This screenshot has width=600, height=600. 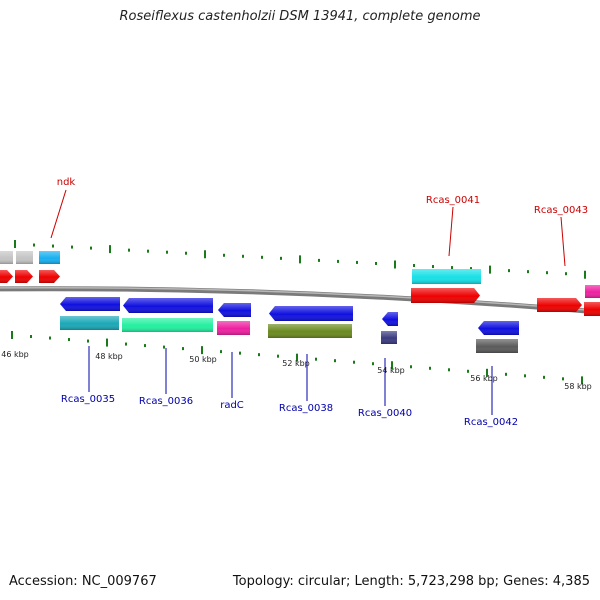 What do you see at coordinates (300, 299) in the screenshot?
I see `genome-backbone-highlight` at bounding box center [300, 299].